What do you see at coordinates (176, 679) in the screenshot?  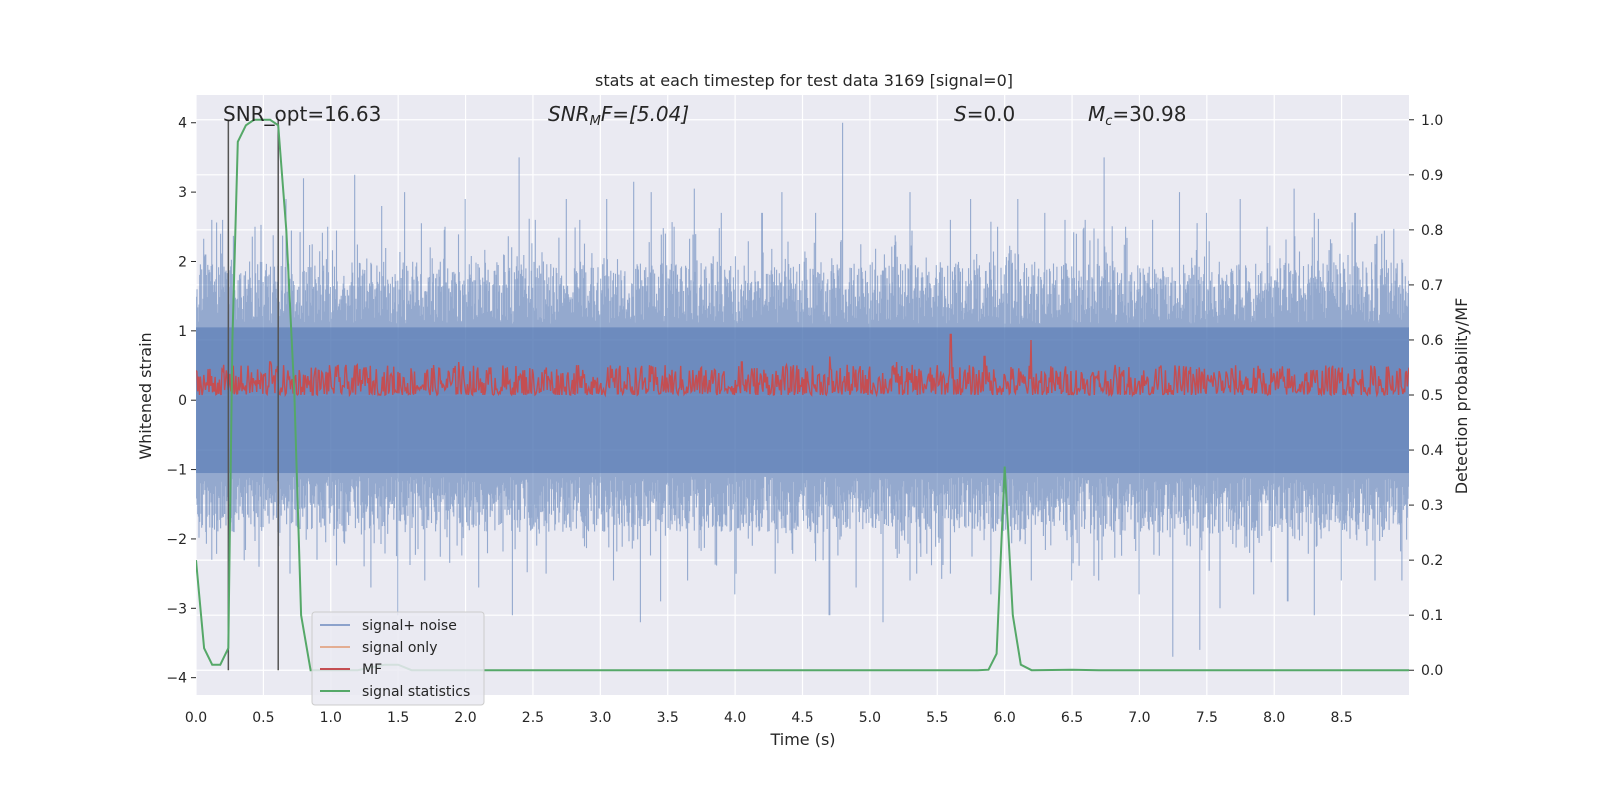 I see `left-y-tick-label: −4` at bounding box center [176, 679].